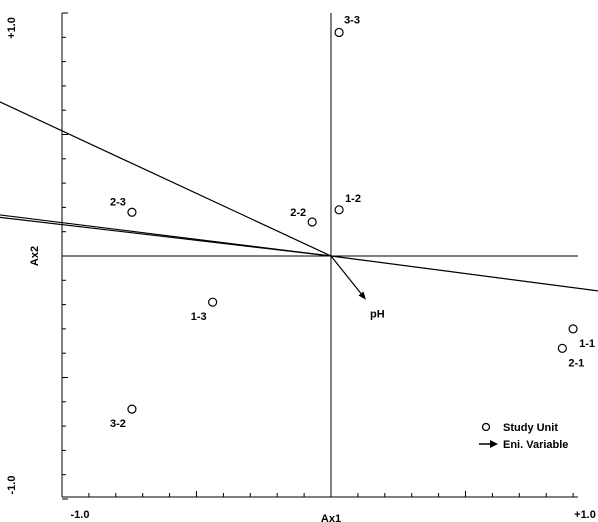  Describe the element at coordinates (585, 515) in the screenshot. I see `x-tick-label-max: +1.0` at that location.